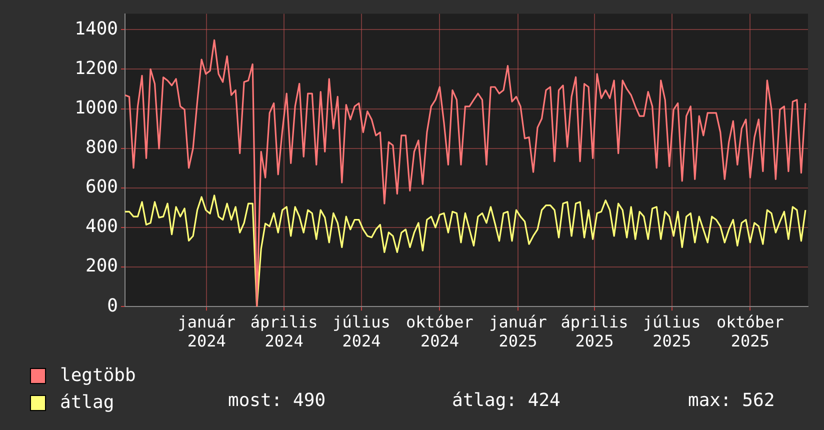 The image size is (824, 430). What do you see at coordinates (672, 331) in the screenshot?
I see `x-tick-label: július 2025` at bounding box center [672, 331].